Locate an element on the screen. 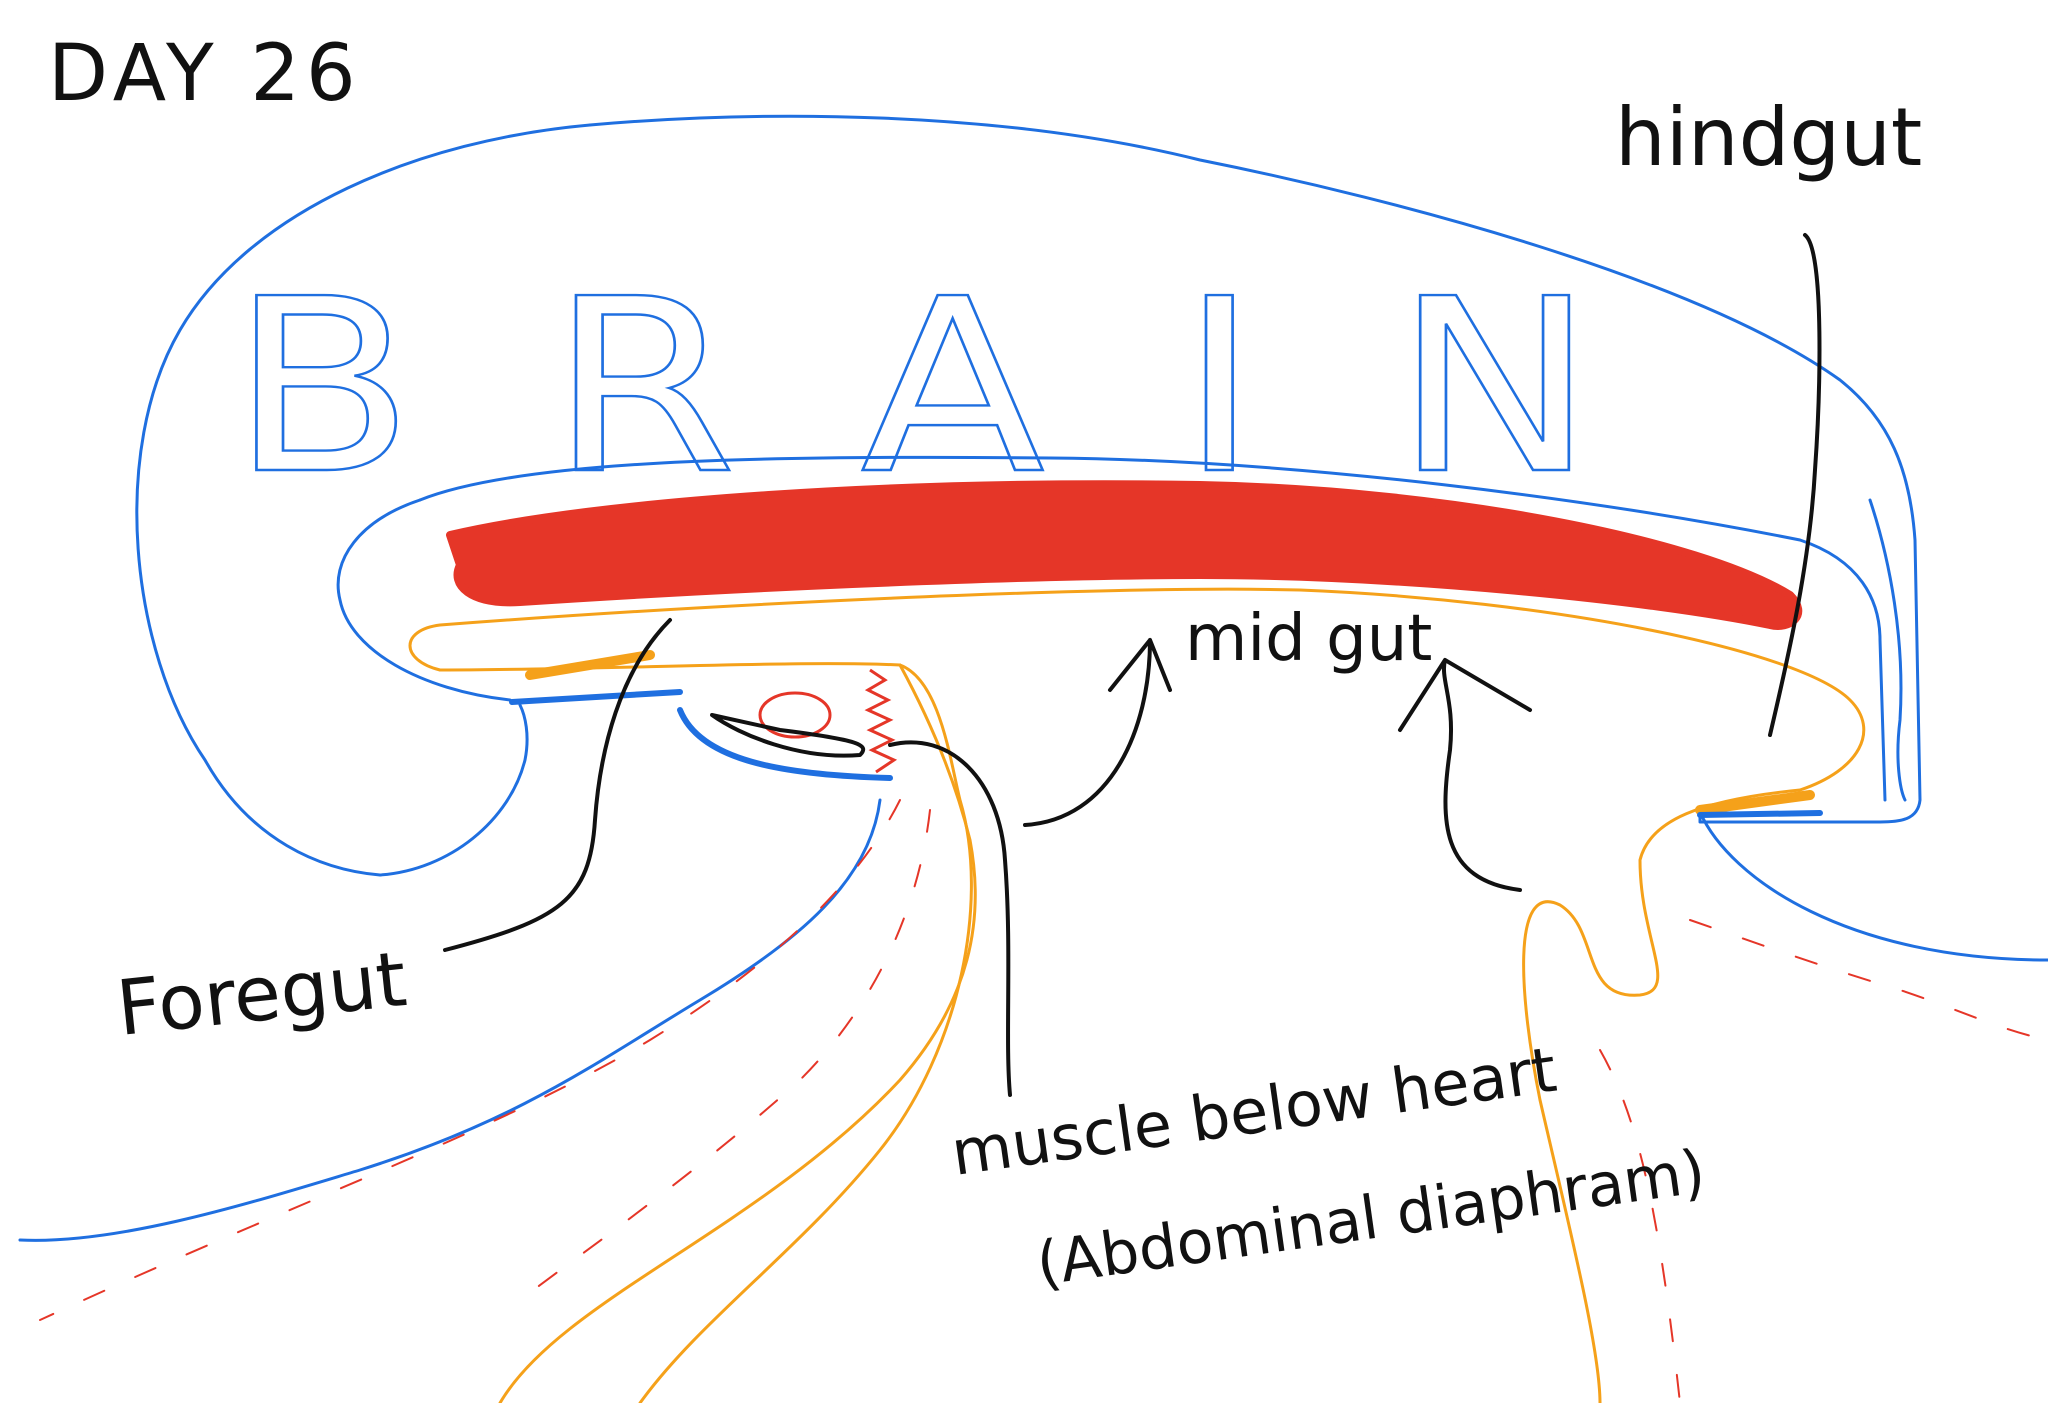 Image resolution: width=2048 pixels, height=1403 pixels. brain-label: BRAIN is located at coordinates (980, 387).